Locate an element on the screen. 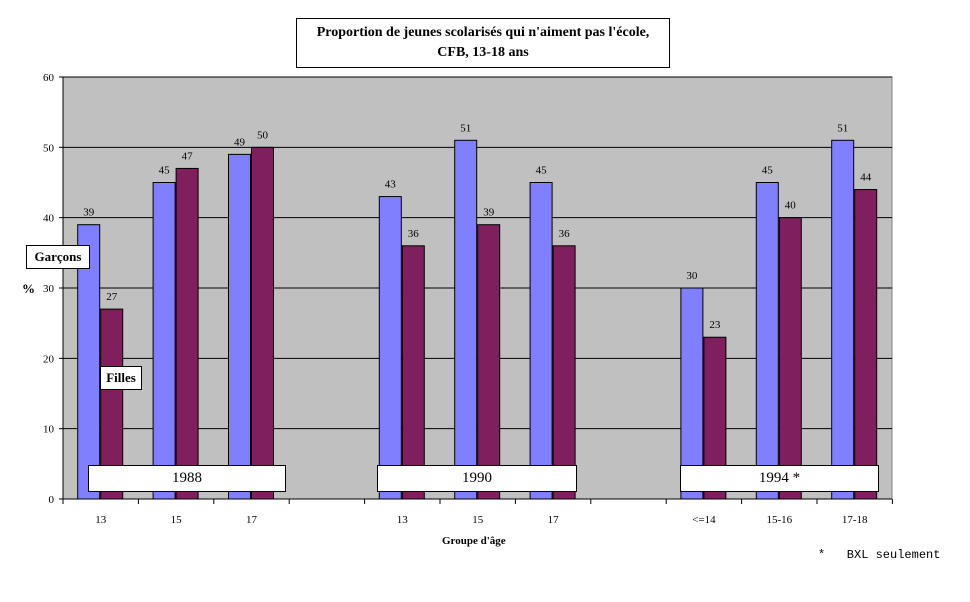  bar-value-label: 30 is located at coordinates (692, 276).